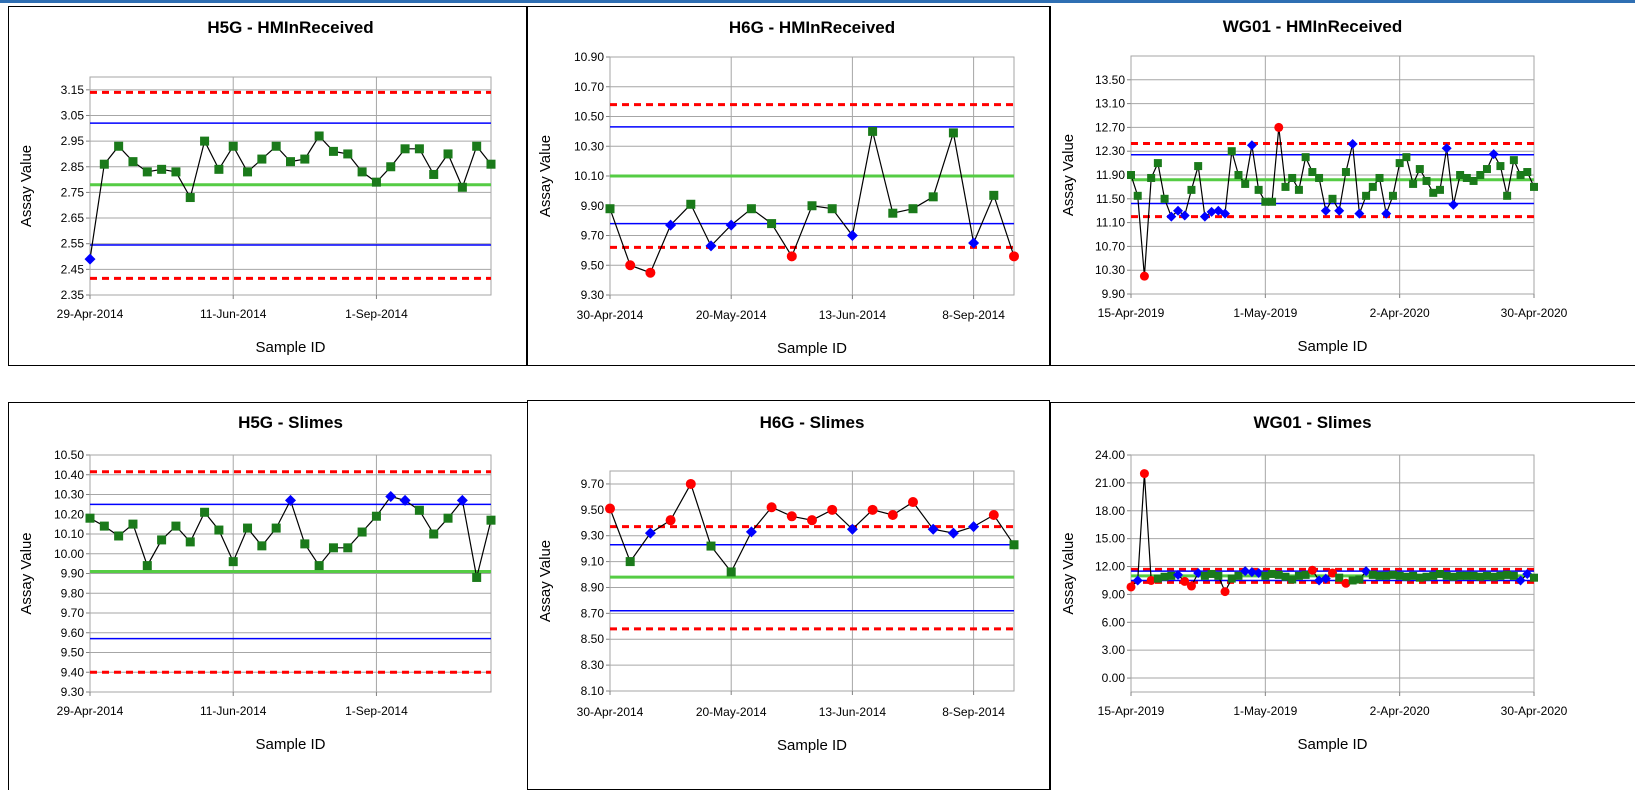 The width and height of the screenshot is (1635, 791). Describe the element at coordinates (1110, 151) in the screenshot. I see `y-tick-label: 12.30` at that location.